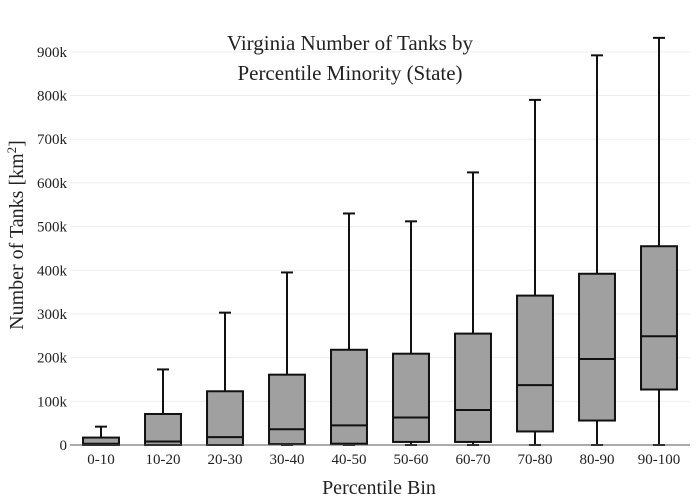  I want to click on y-tick-label: 600k, so click(52, 184).